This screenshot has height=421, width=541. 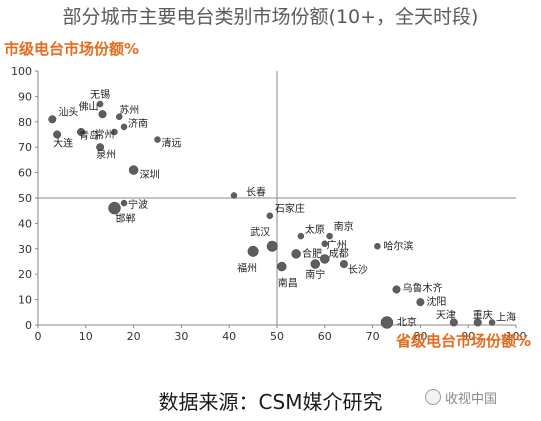 I want to click on chart-title: 部分城市主要电台类别市场份额(10+，全天时段), so click(x=270, y=17).